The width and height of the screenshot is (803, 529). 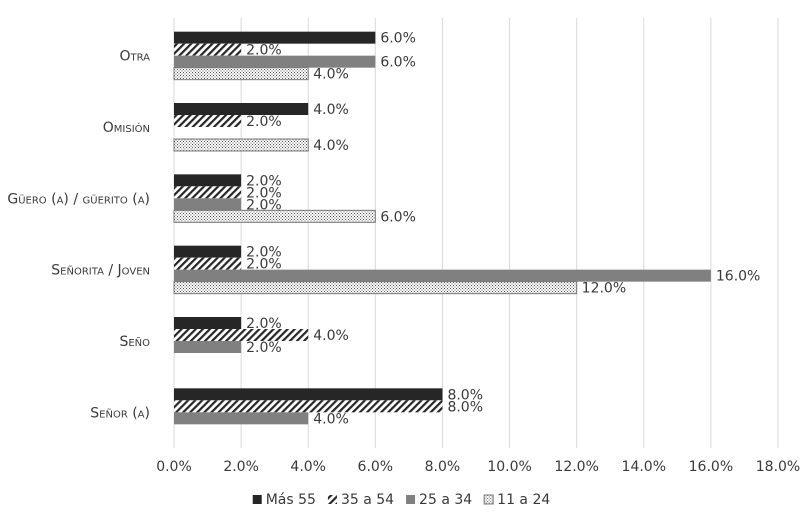 I want to click on legend-label: 35 a 54, so click(x=367, y=500).